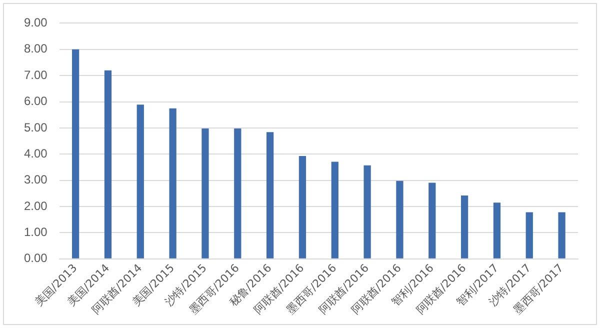 The image size is (600, 328). I want to click on y-tick-label: 8.00, so click(36, 49).